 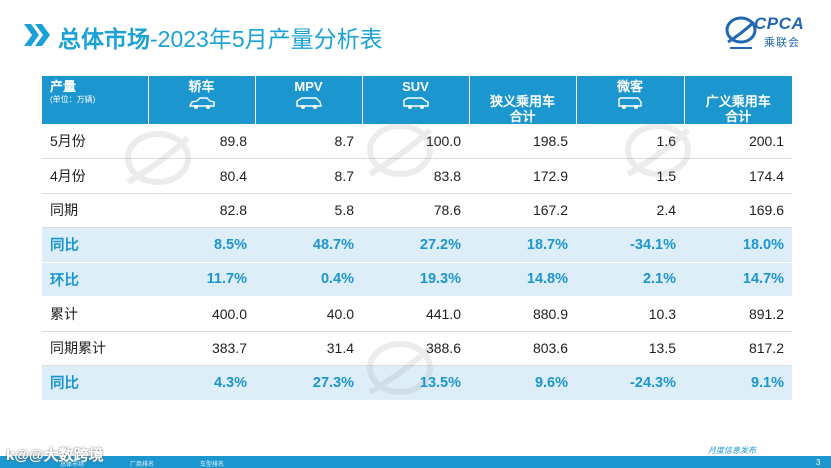 I want to click on table-cell: 2.4, so click(x=630, y=210).